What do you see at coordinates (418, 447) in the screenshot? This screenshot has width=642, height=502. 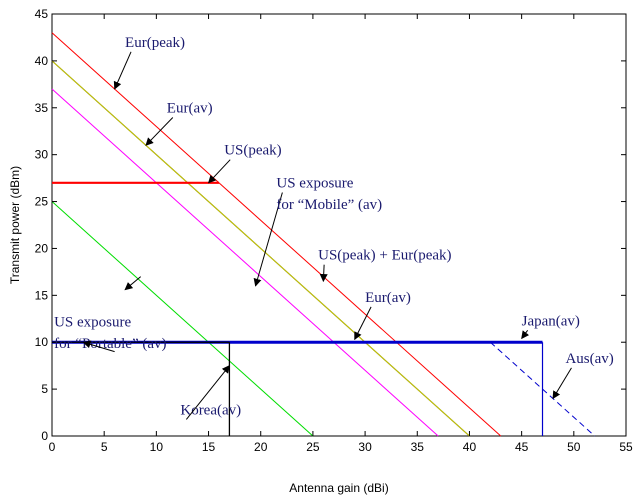 I see `x-tick-label-7: 35` at bounding box center [418, 447].